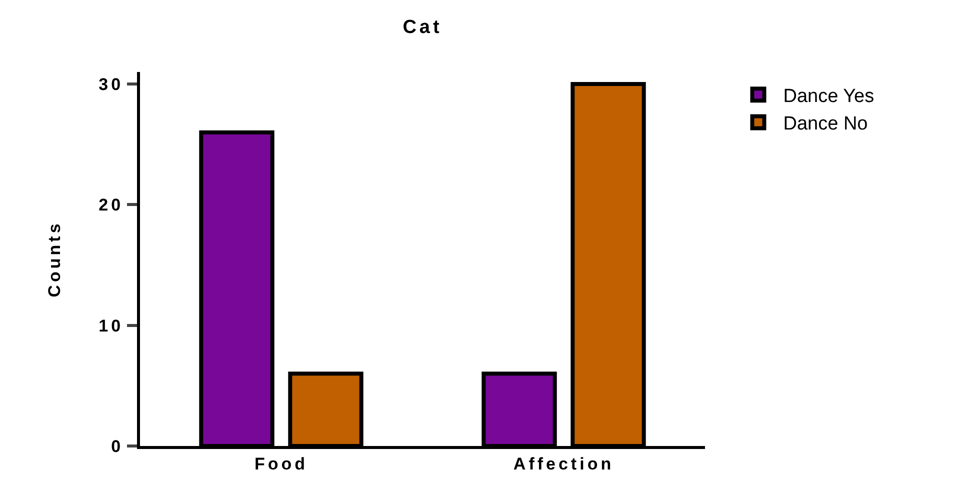 The width and height of the screenshot is (968, 491). What do you see at coordinates (117, 446) in the screenshot?
I see `y-tick-label: 0` at bounding box center [117, 446].